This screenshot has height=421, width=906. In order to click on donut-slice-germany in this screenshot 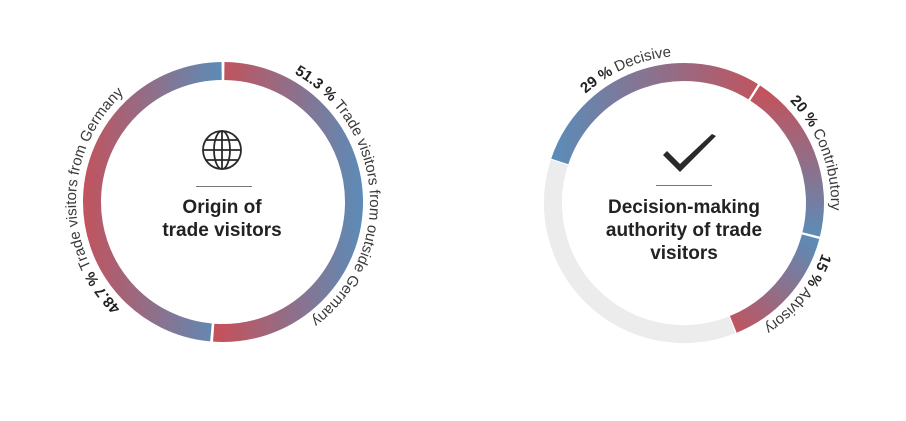, I will do `click(152, 202)`.